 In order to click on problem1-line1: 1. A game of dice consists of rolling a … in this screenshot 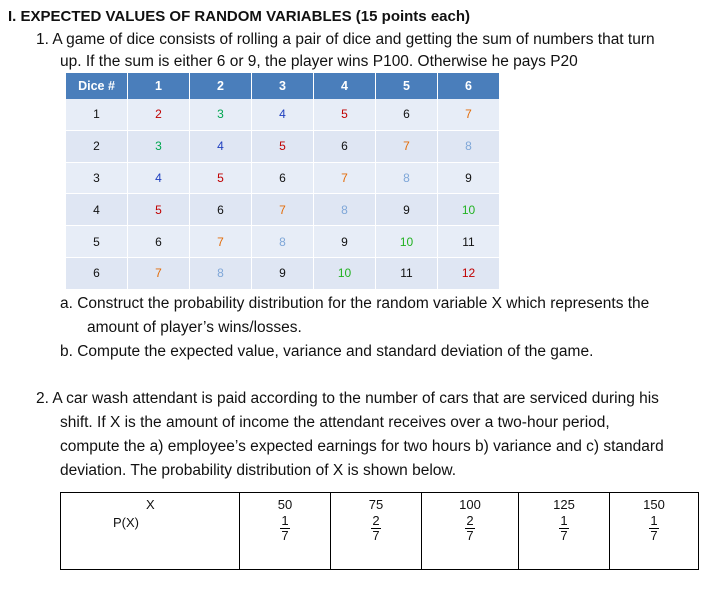, I will do `click(345, 39)`.